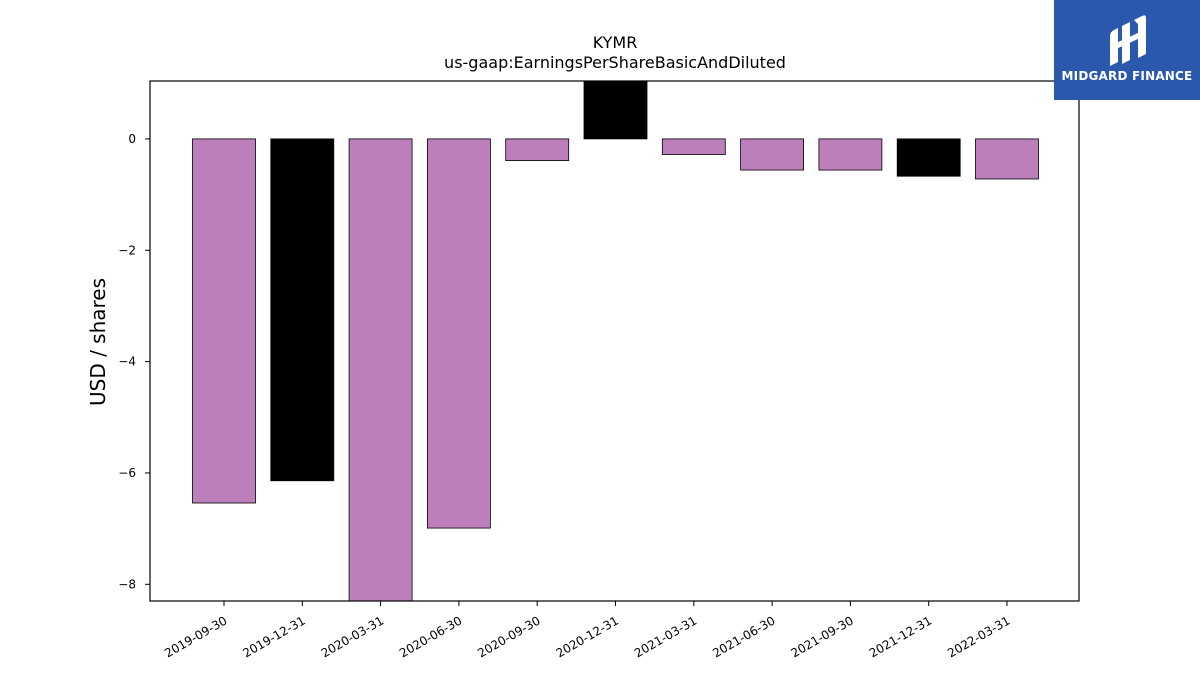  I want to click on y-axis-label: USD / shares, so click(98, 342).